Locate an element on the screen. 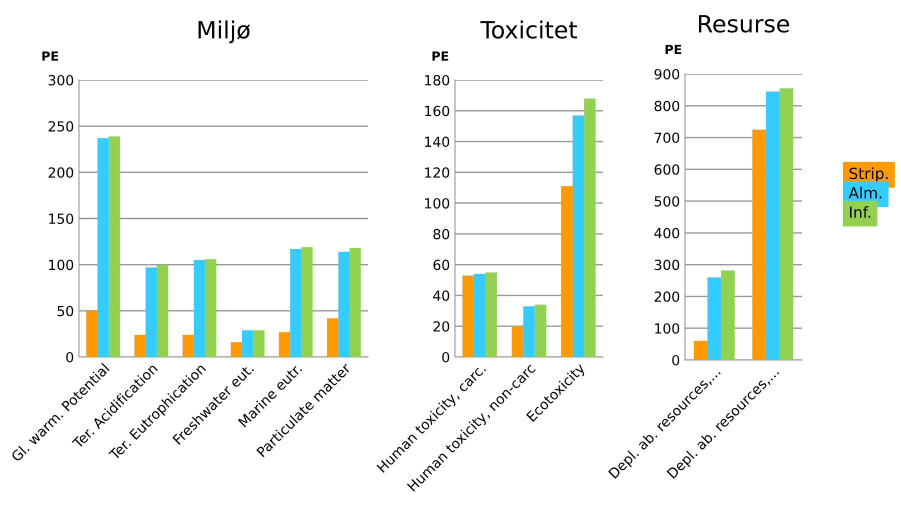  y-tick-label: 600 is located at coordinates (667, 169).